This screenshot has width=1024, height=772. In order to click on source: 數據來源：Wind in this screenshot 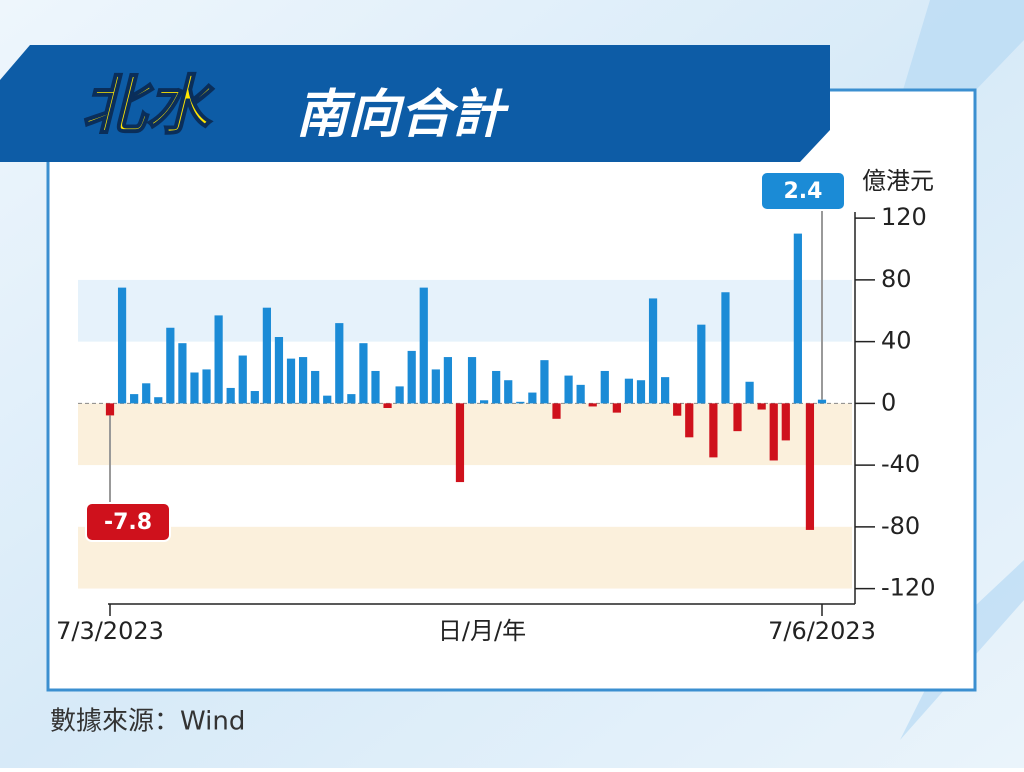, I will do `click(147, 722)`.